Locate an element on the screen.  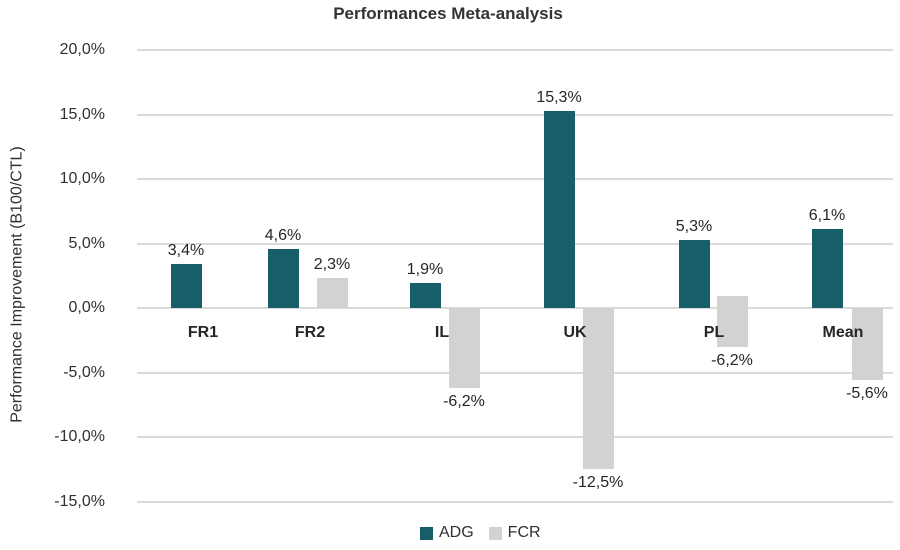
category-label-fr1: FR1 is located at coordinates (203, 332).